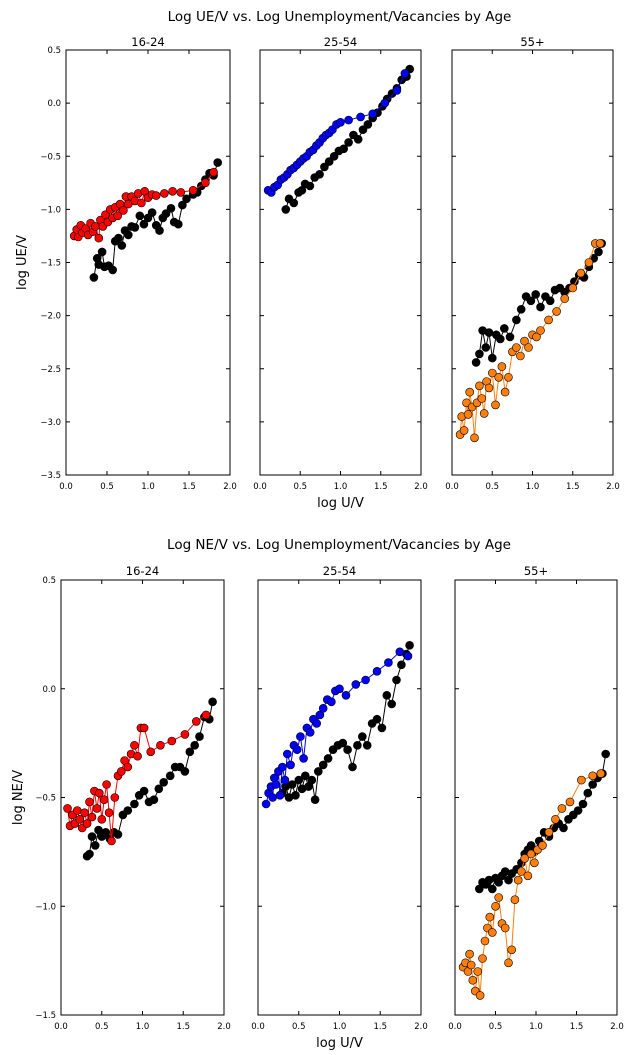 This screenshot has height=1055, width=630. Describe the element at coordinates (18, 797) in the screenshot. I see `y-axis-label: log NE/V` at that location.